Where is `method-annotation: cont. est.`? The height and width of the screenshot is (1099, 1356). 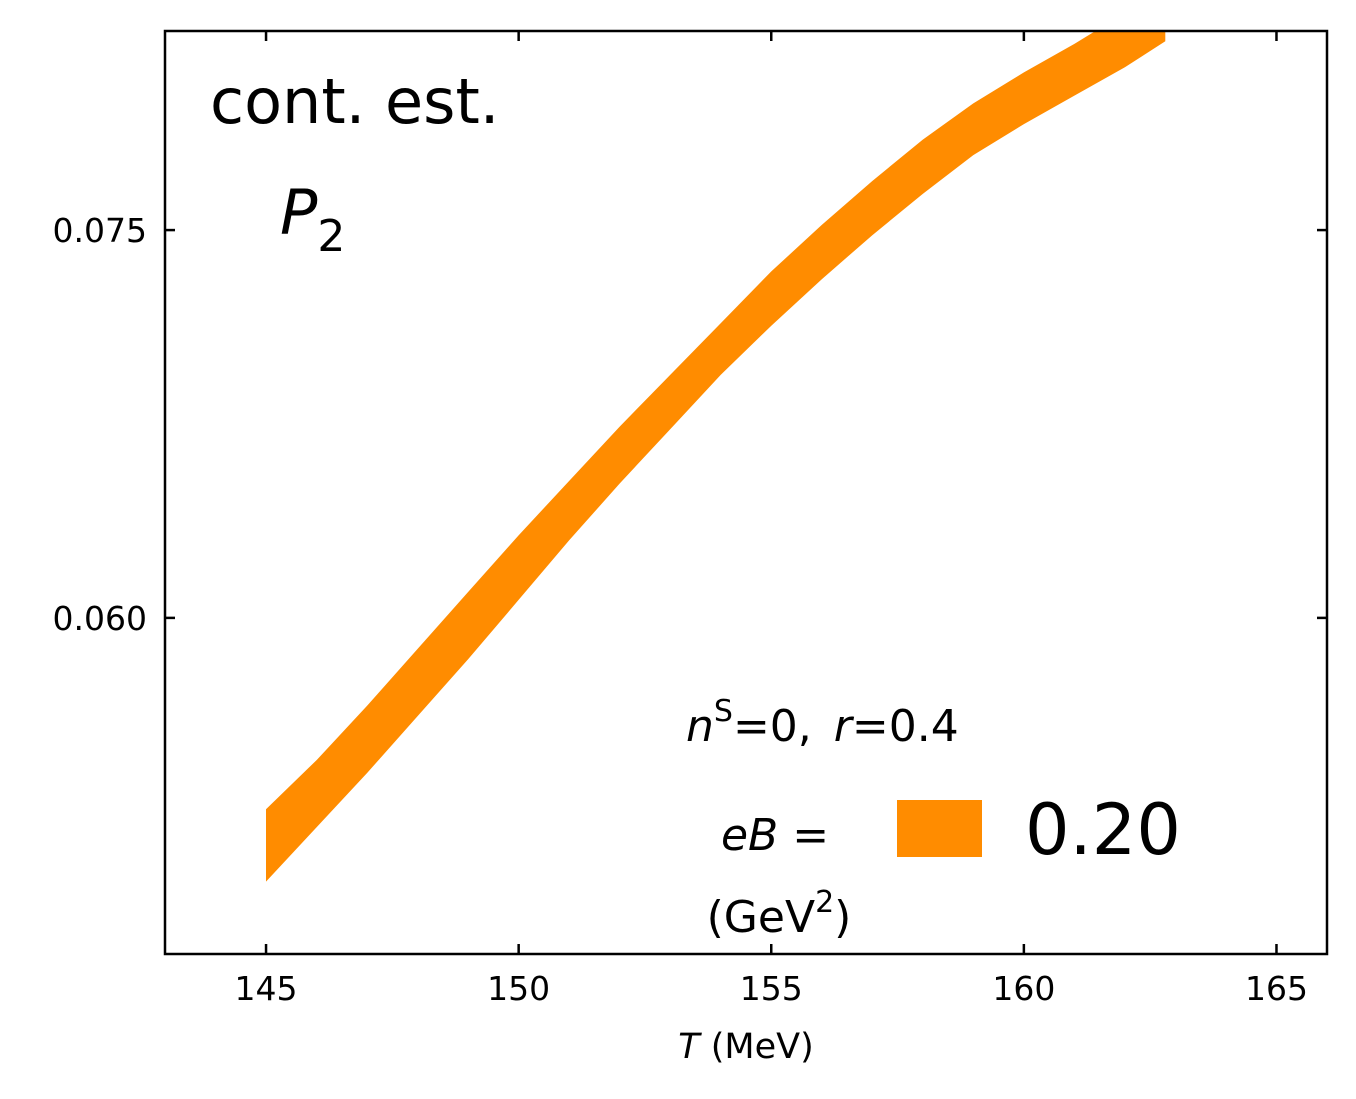
method-annotation: cont. est. is located at coordinates (355, 101).